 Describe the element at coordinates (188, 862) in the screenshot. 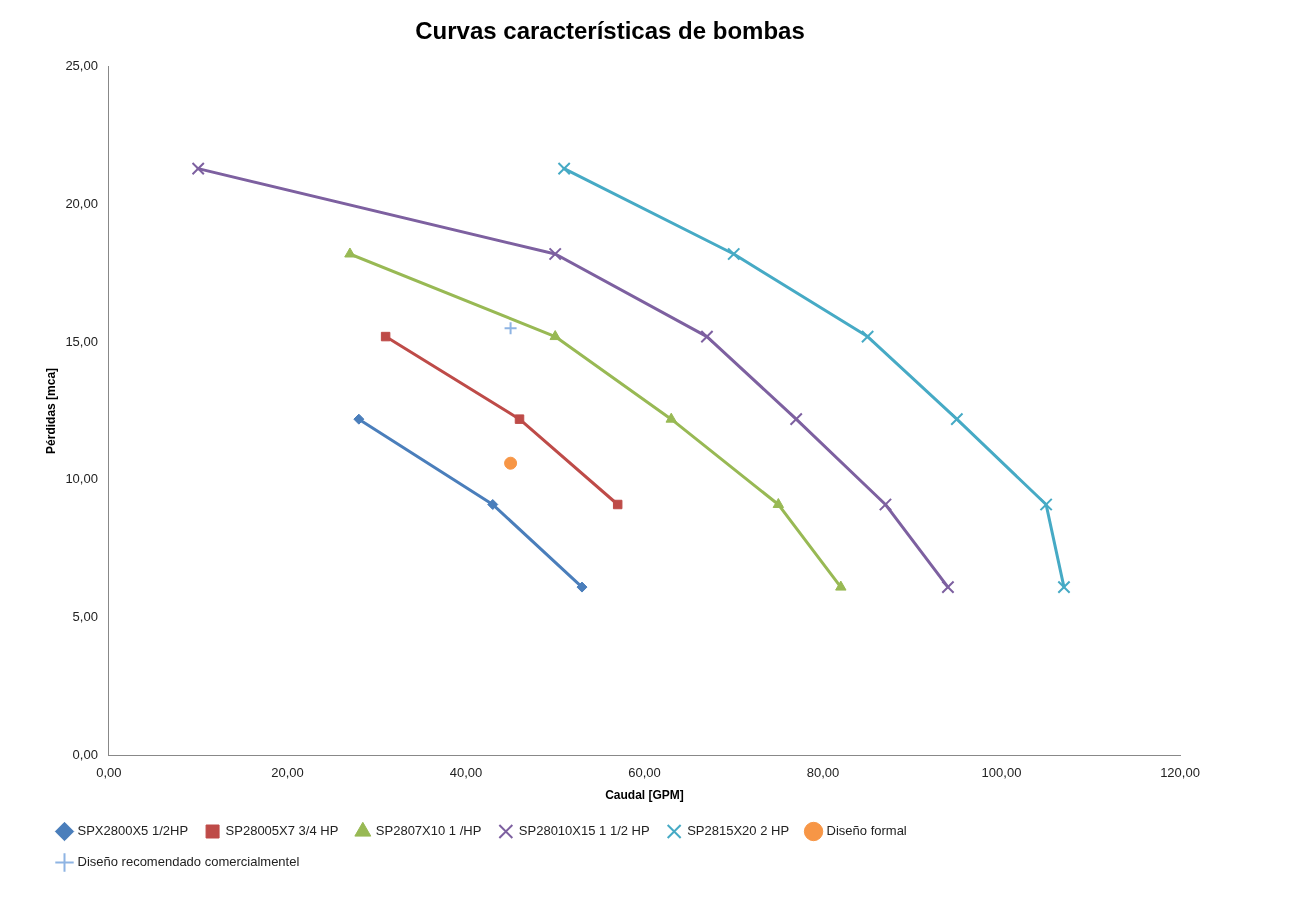

I see `legend-label: Diseño recomendado comercialmentel` at that location.